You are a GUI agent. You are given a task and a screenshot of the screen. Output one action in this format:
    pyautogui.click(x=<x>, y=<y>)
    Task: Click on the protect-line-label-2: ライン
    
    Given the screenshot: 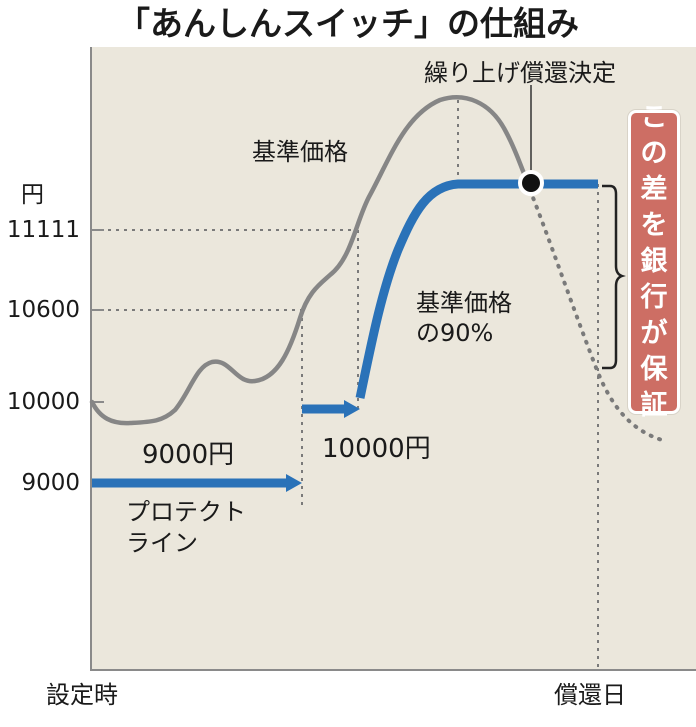 What is the action you would take?
    pyautogui.click(x=162, y=543)
    